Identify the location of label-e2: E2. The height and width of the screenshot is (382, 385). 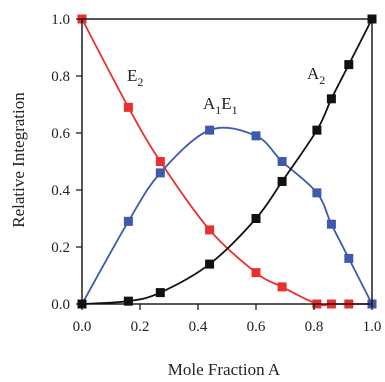
(135, 77).